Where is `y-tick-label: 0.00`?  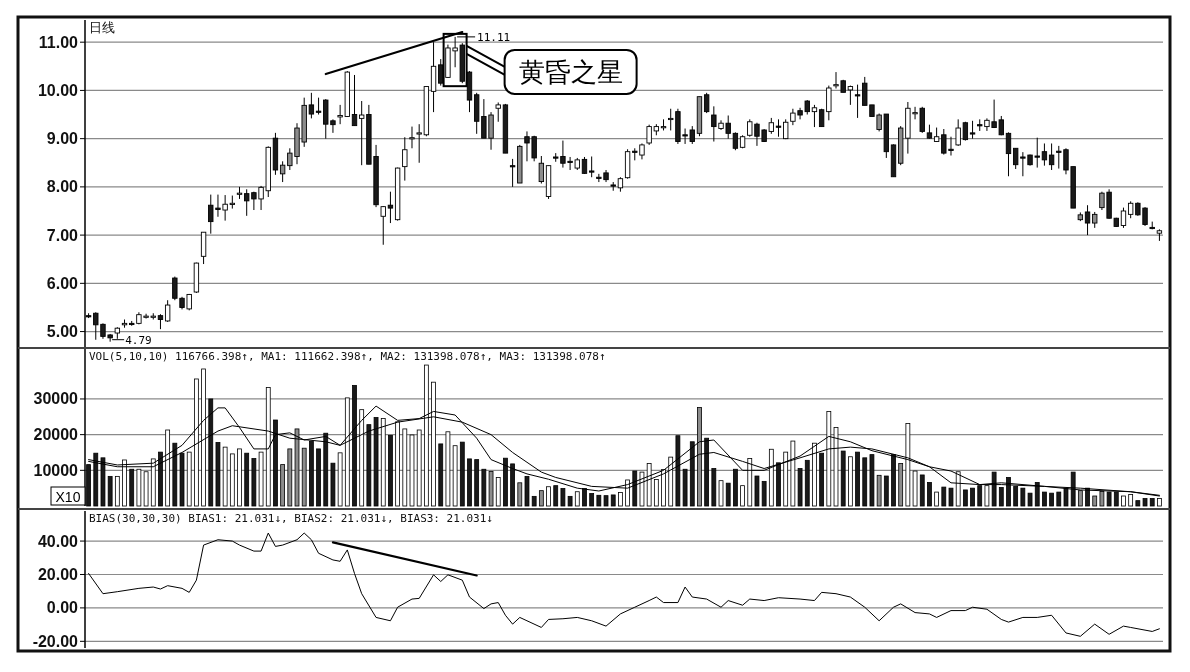 y-tick-label: 0.00 is located at coordinates (62, 608).